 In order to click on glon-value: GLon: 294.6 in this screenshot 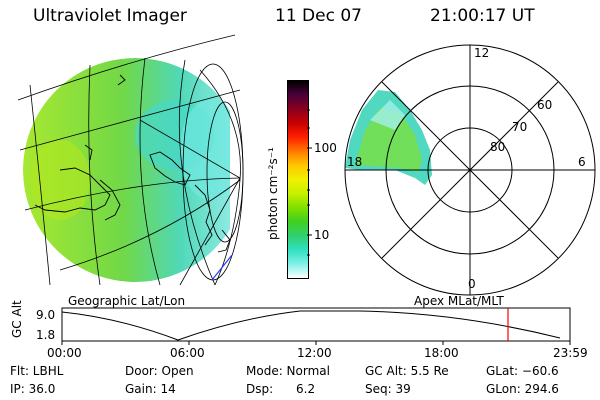, I will do `click(522, 389)`.